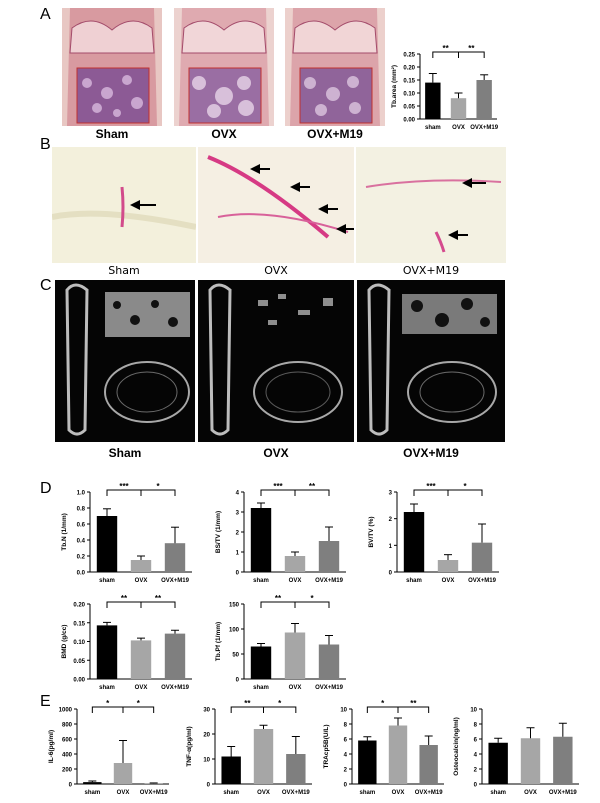 The width and height of the screenshot is (600, 803). I want to click on histology-image-ovx-m19, so click(335, 67).